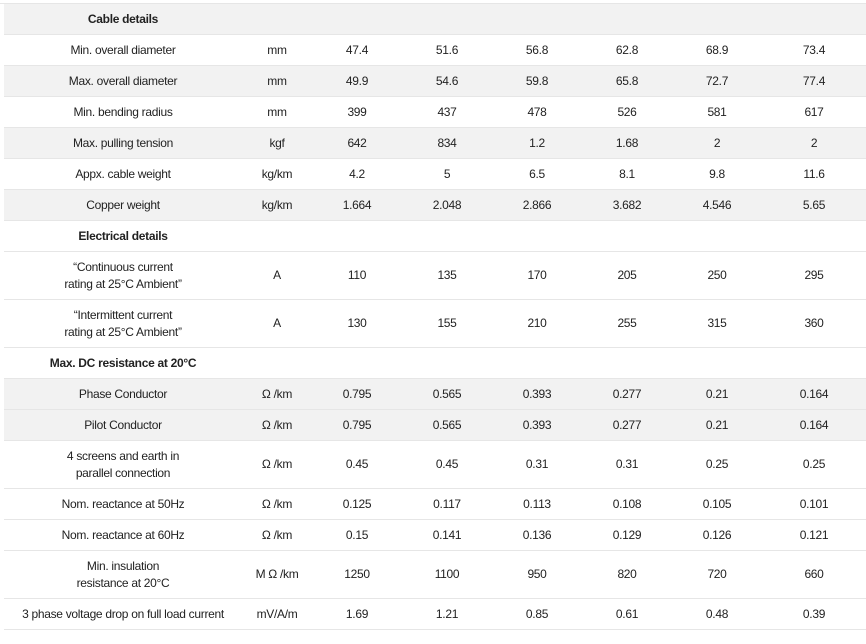 The image size is (866, 644). Describe the element at coordinates (357, 205) in the screenshot. I see `value-cell: 1.664` at that location.